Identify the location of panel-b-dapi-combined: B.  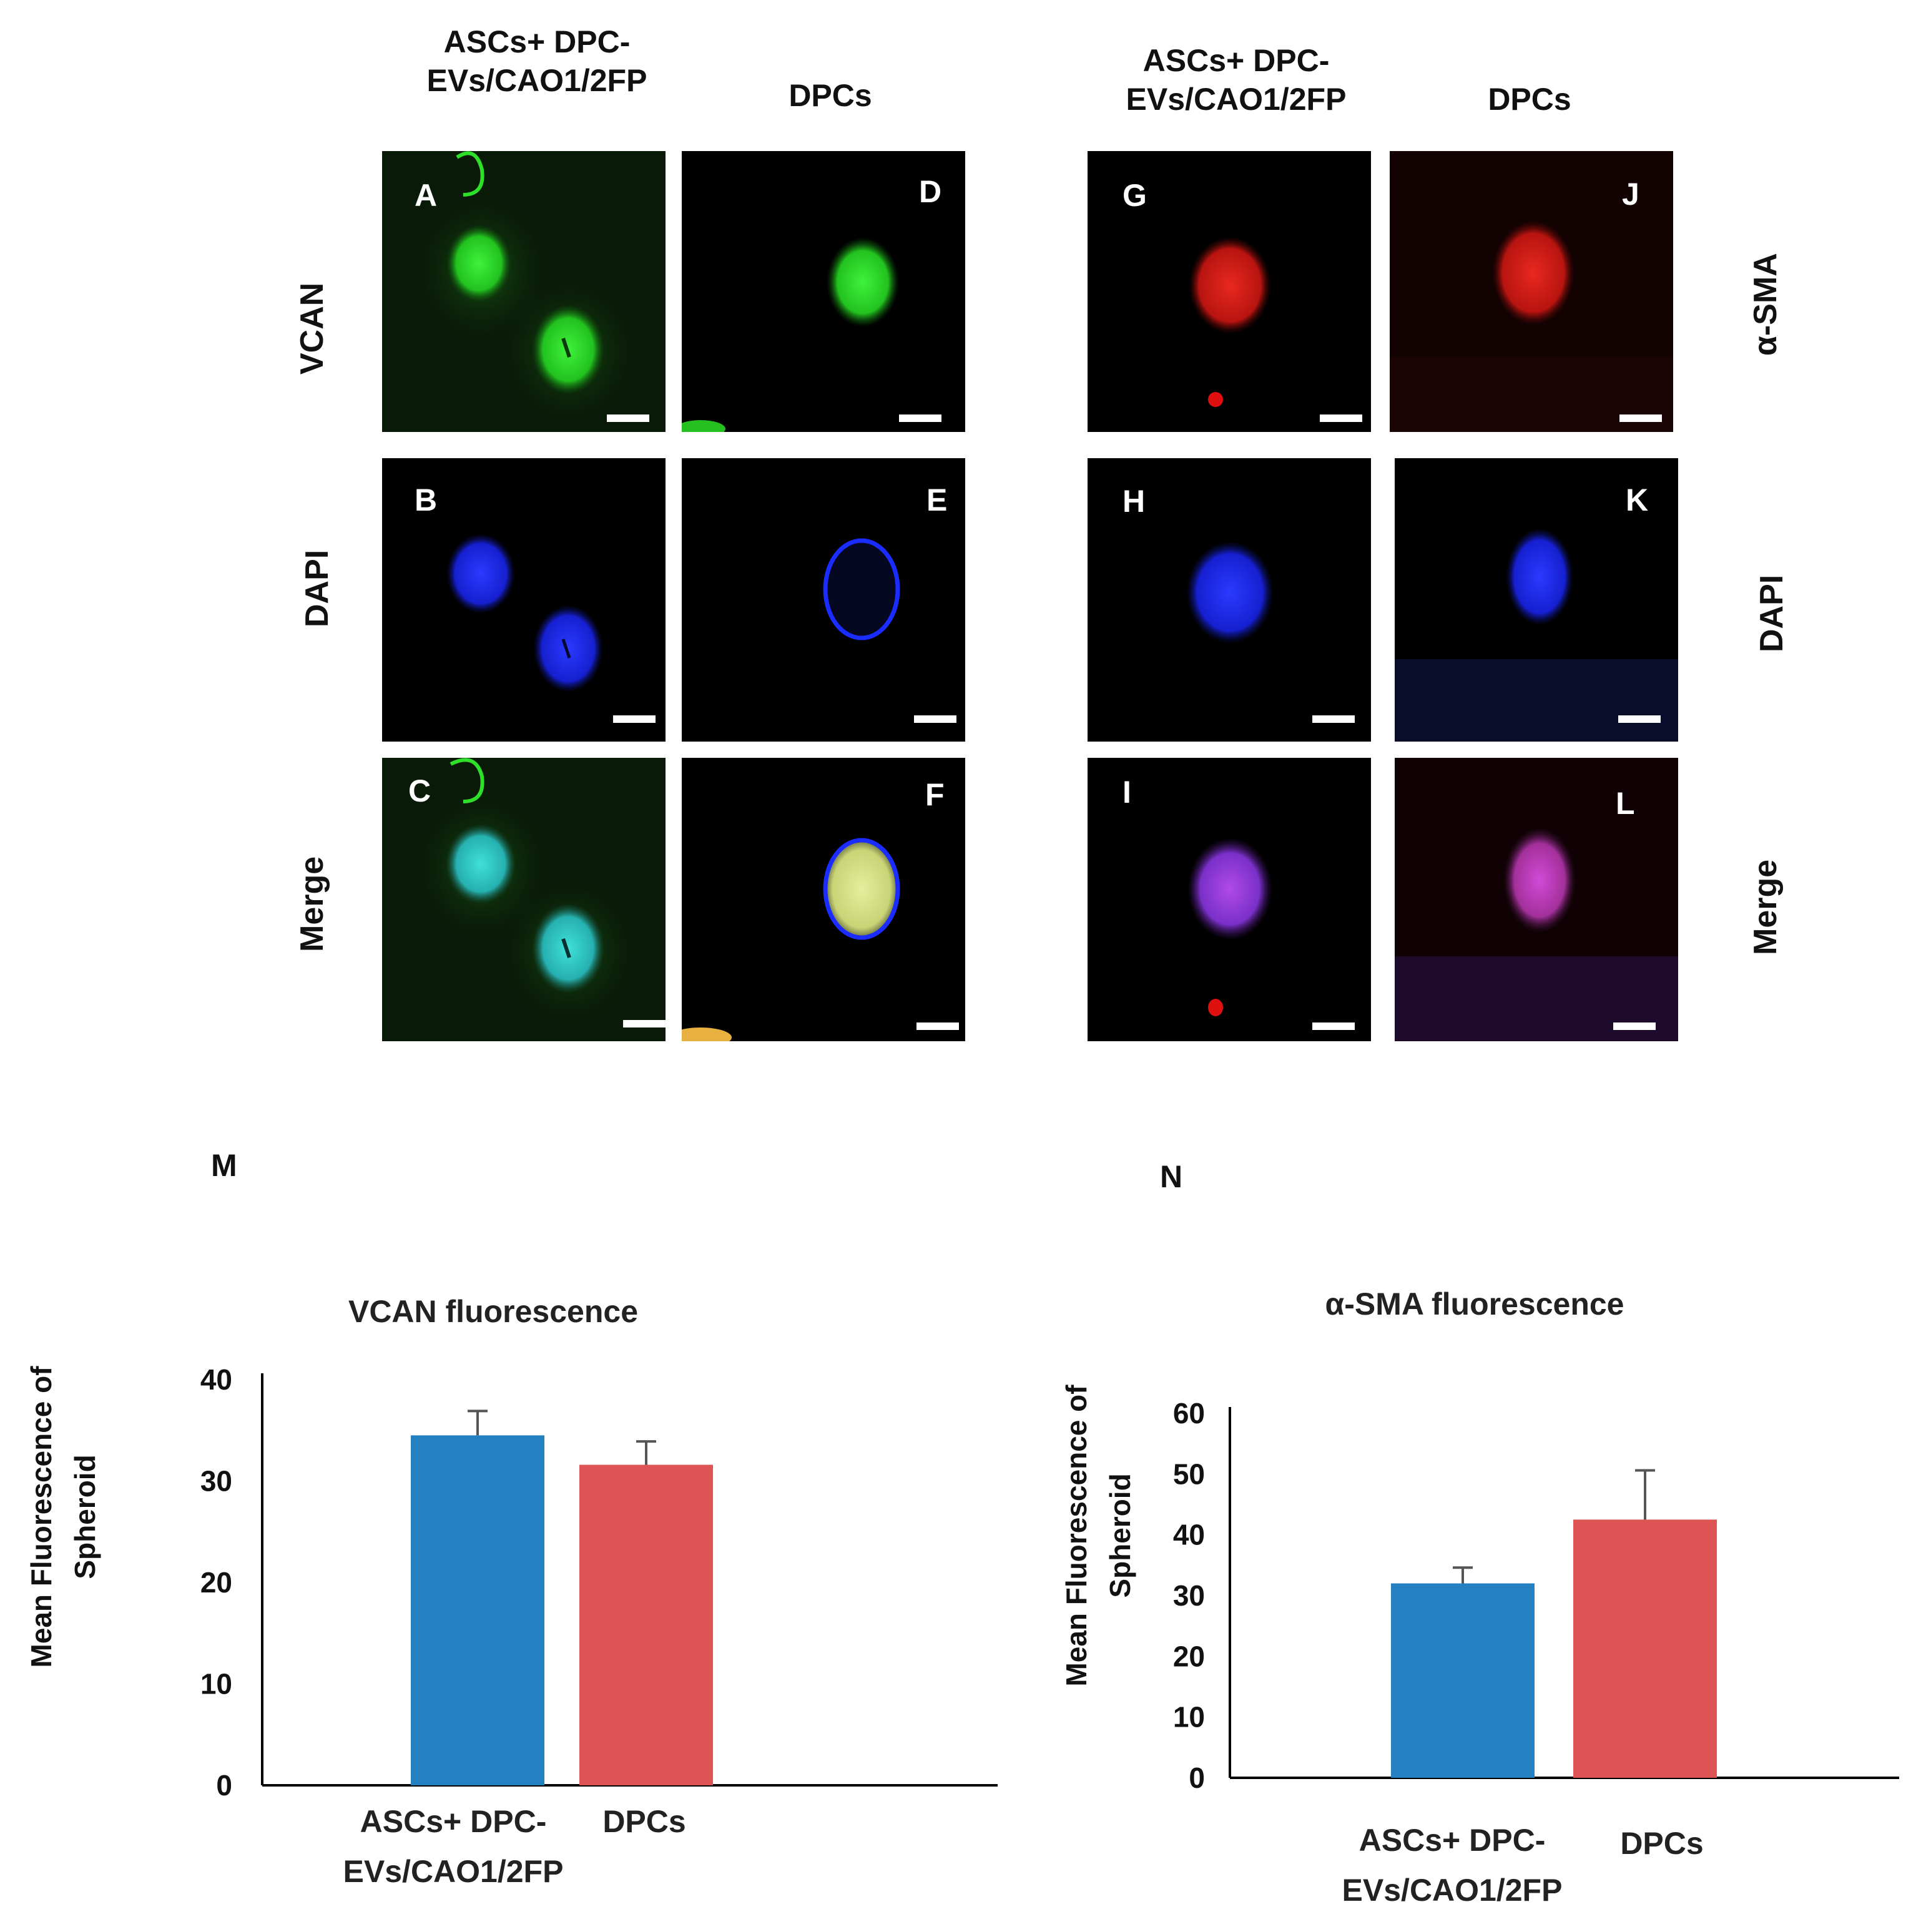
(524, 600).